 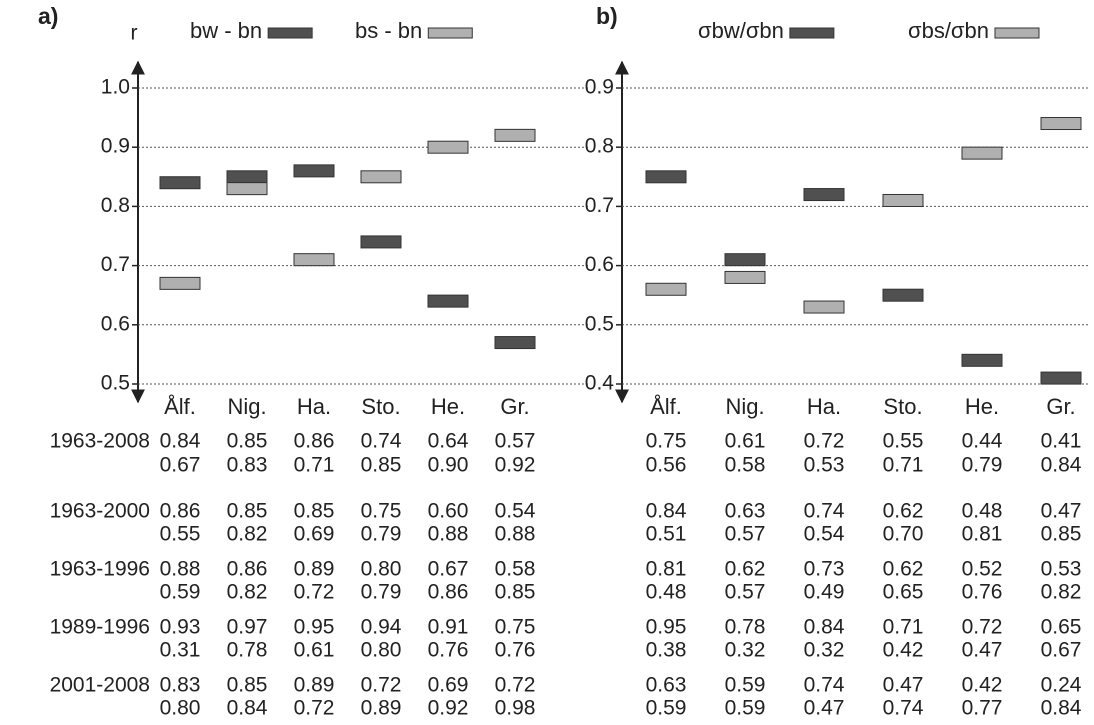 What do you see at coordinates (515, 627) in the screenshot?
I see `table-cell: 0.75` at bounding box center [515, 627].